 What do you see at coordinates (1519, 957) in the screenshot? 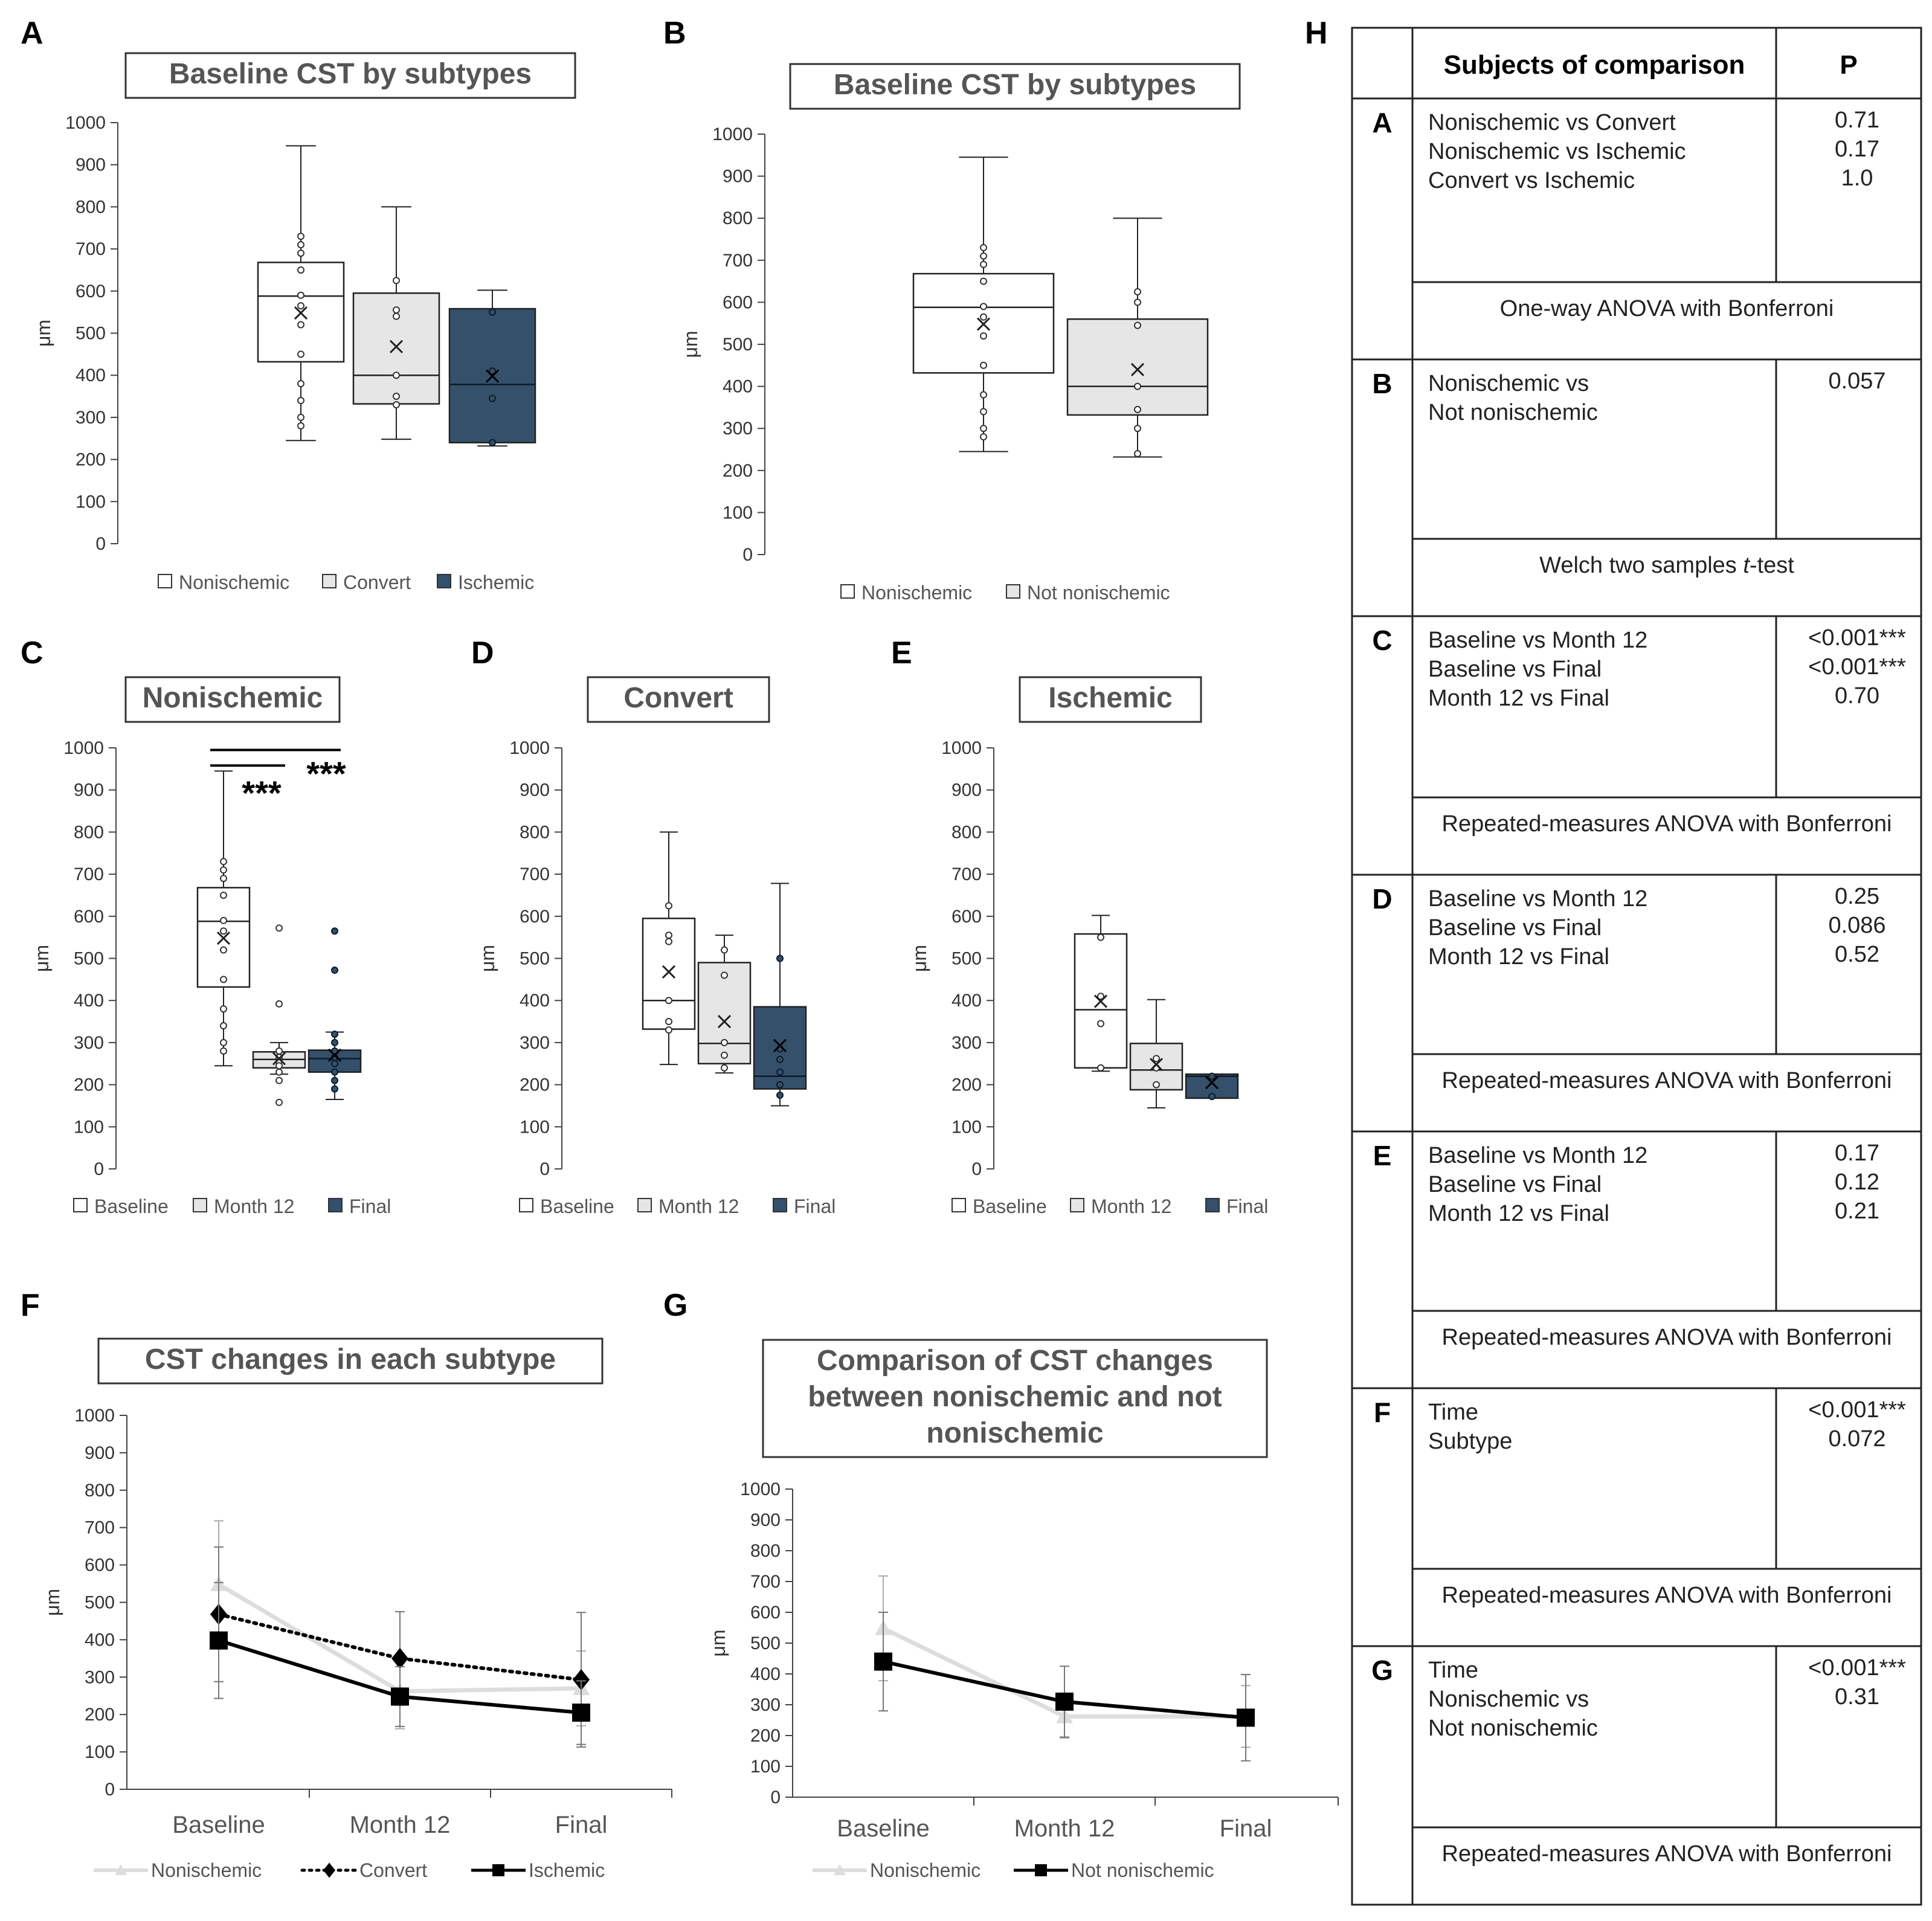
I see `table-comparison-label: Month 12 vs Final` at bounding box center [1519, 957].